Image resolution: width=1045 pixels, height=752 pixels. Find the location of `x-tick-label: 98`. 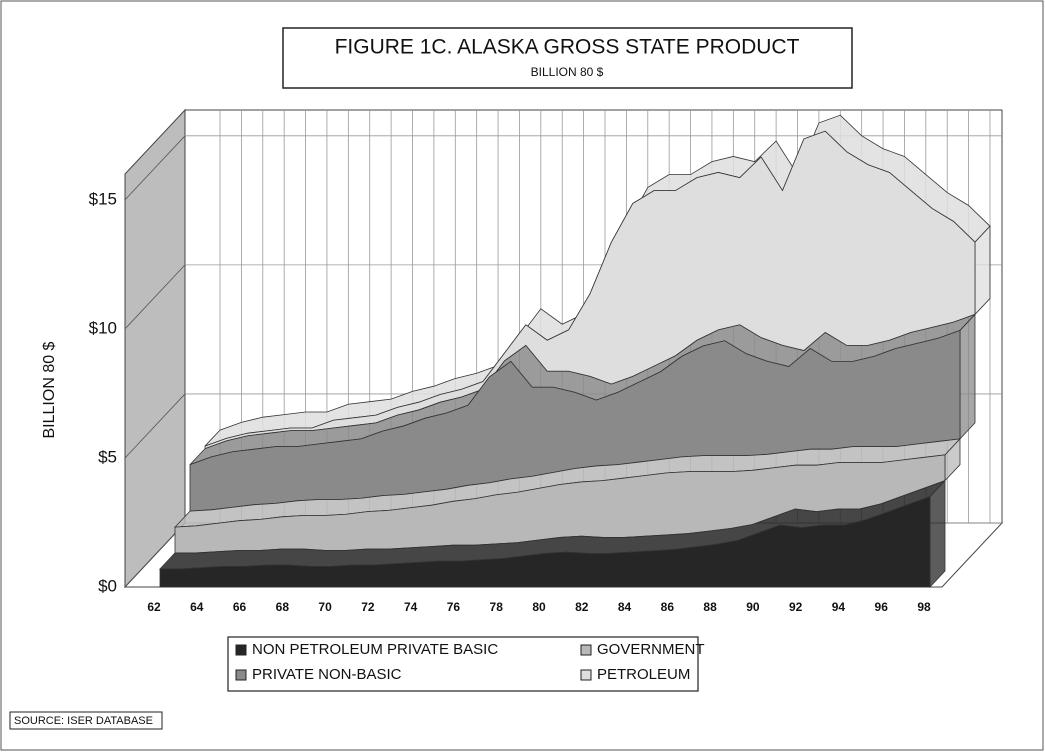

x-tick-label: 98 is located at coordinates (924, 607).